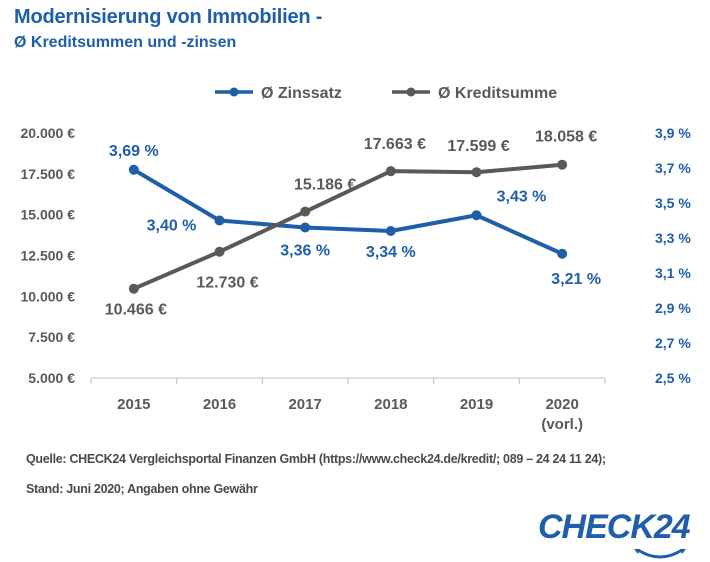  Describe the element at coordinates (566, 137) in the screenshot. I see `data-label: 18.058 €` at that location.